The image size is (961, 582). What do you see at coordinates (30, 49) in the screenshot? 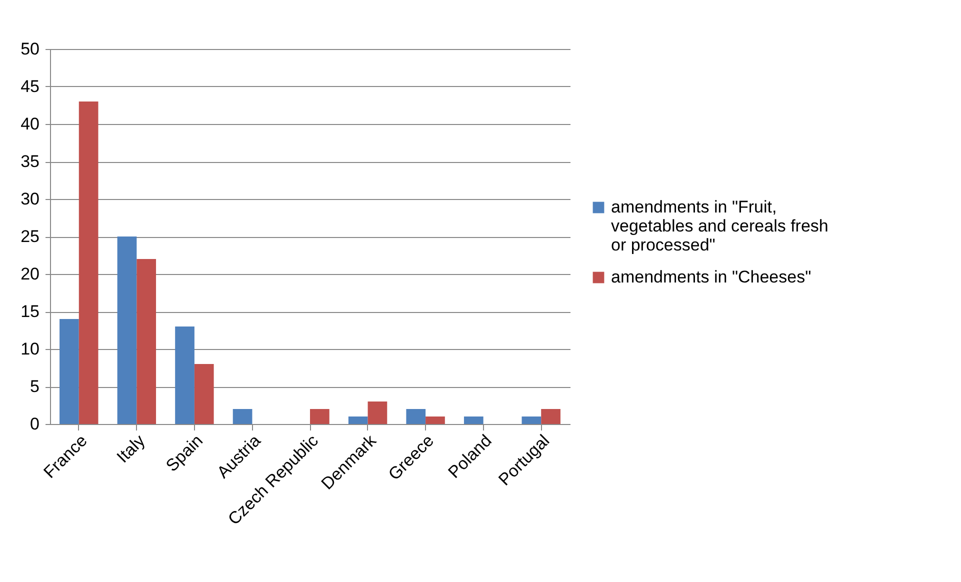
I see `y-tick-label: 50` at bounding box center [30, 49].